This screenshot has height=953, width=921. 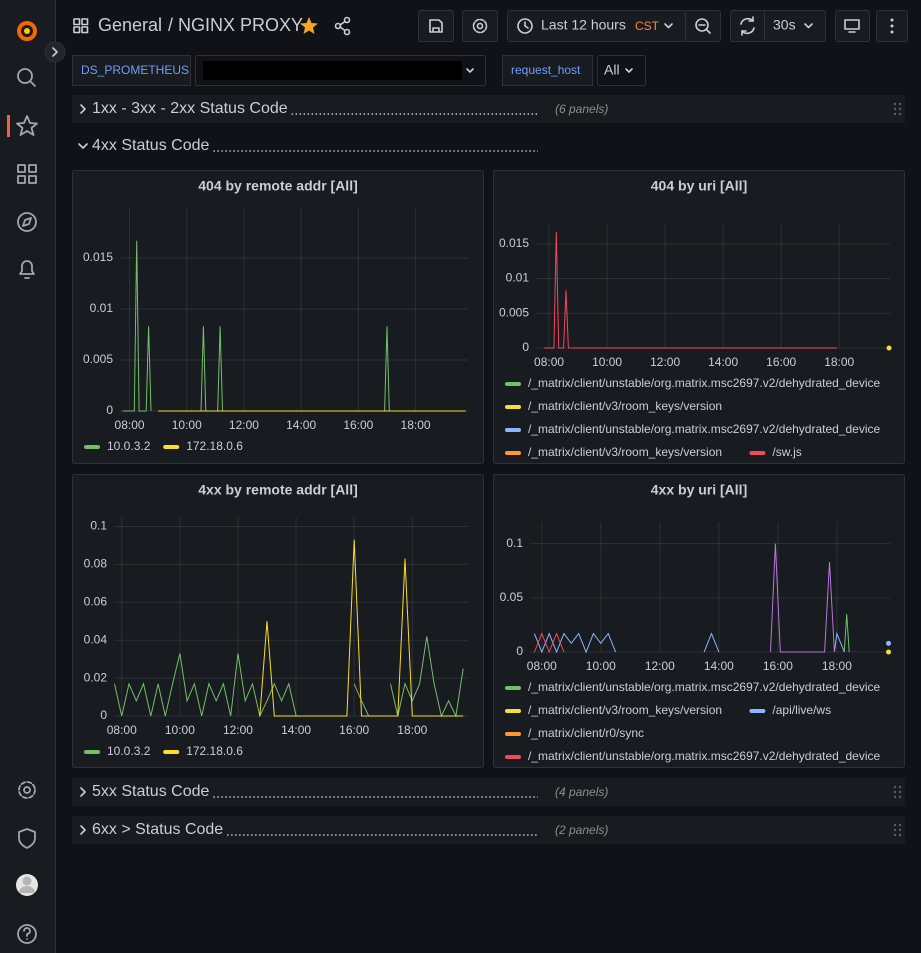 I want to click on breadcrumb-folder: General, so click(x=130, y=25).